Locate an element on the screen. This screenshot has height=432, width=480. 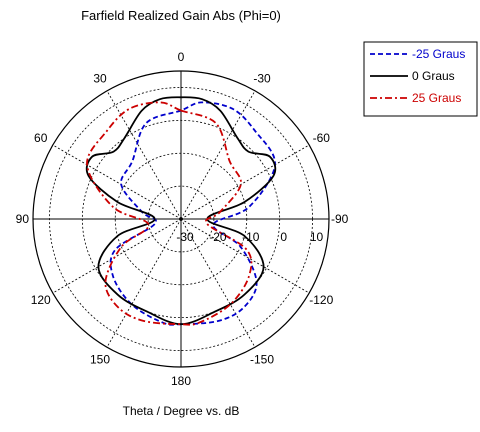
chart-title: Farfield Realized Gain Abs (Phi=0) is located at coordinates (181, 15).